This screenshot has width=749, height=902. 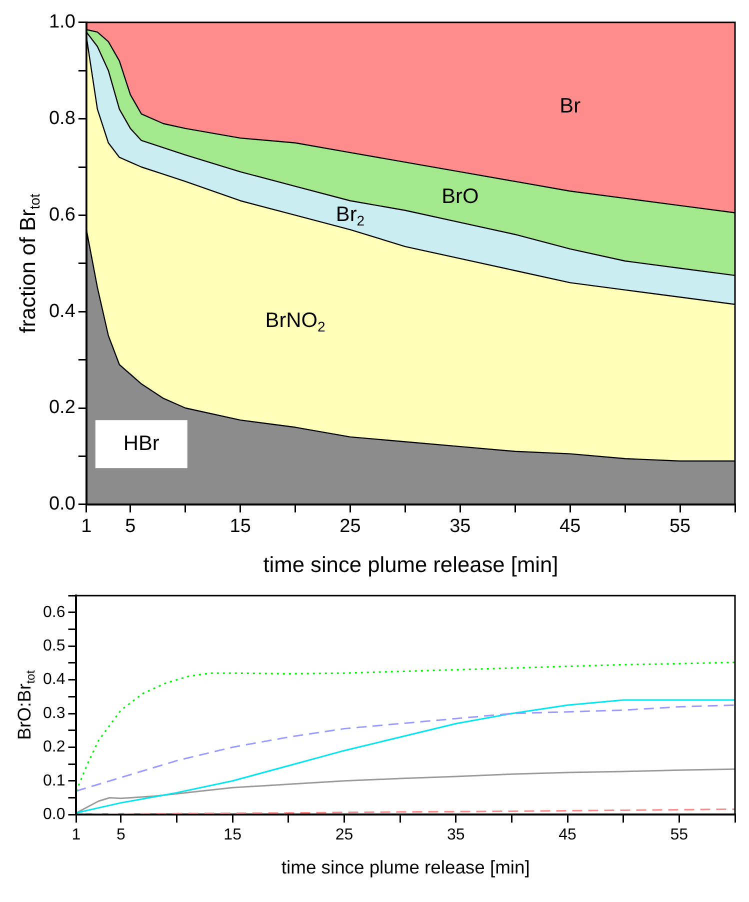 What do you see at coordinates (62, 22) in the screenshot?
I see `y-tick-label: 1.0` at bounding box center [62, 22].